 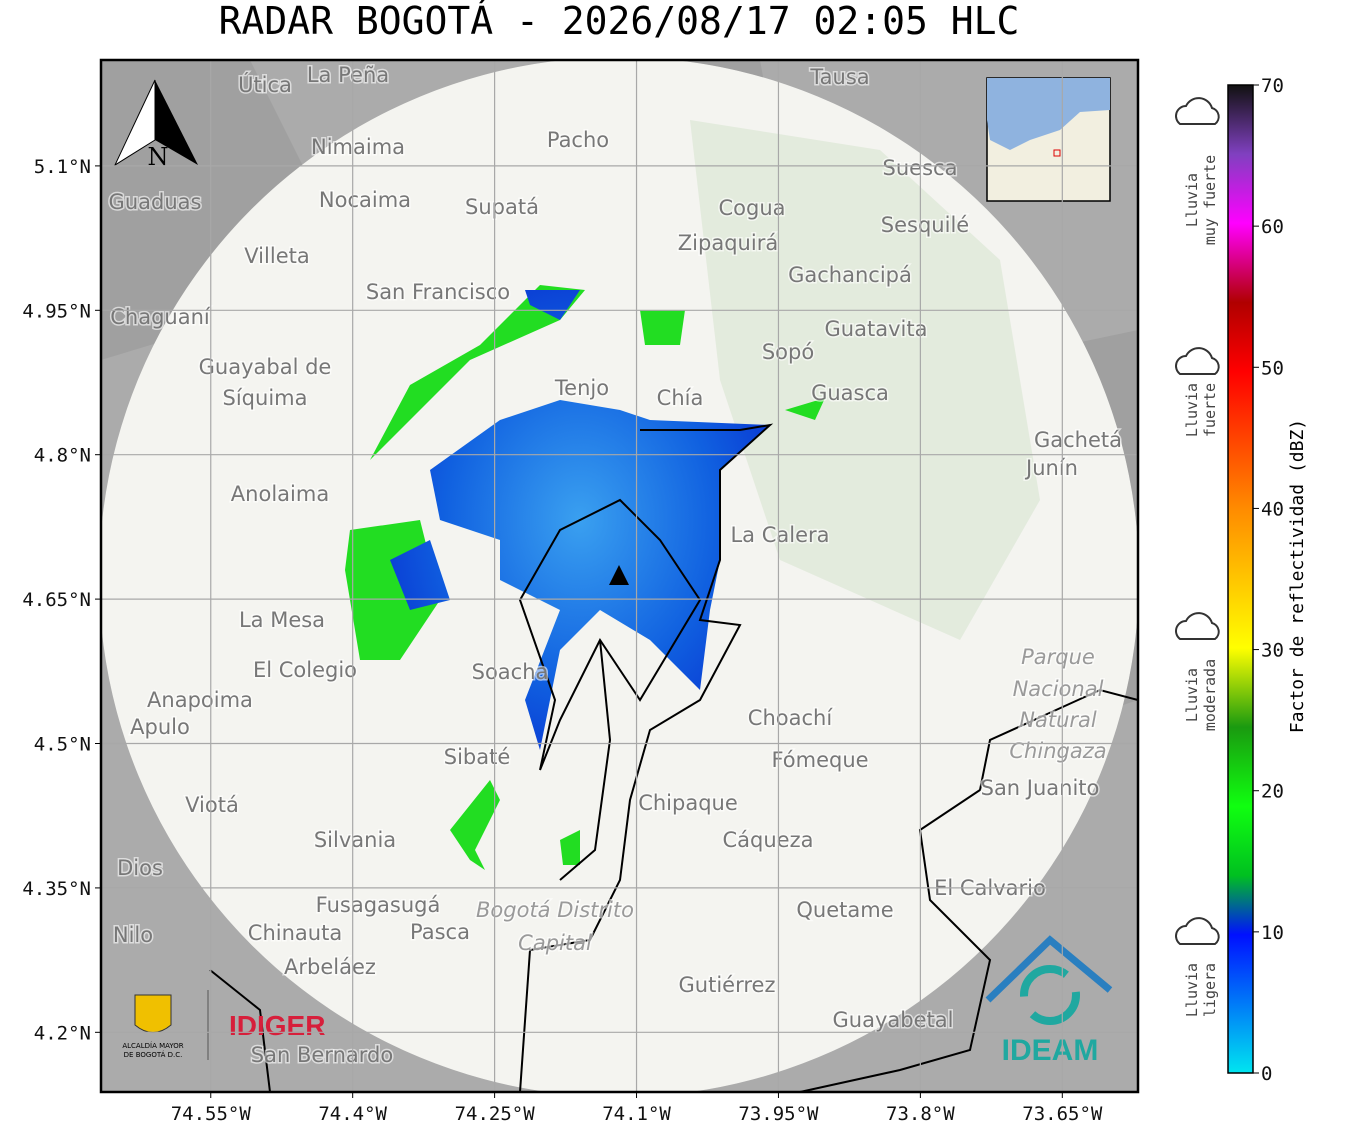 What do you see at coordinates (636, 1114) in the screenshot?
I see `x-tick-label: 74.1°W` at bounding box center [636, 1114].